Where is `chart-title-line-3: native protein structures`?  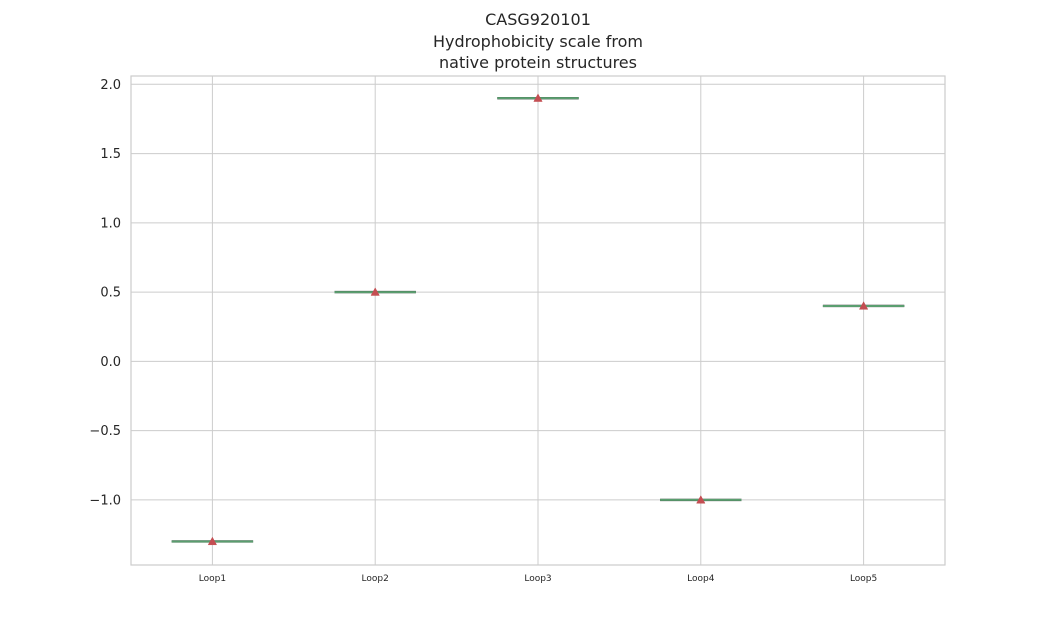 chart-title-line-3: native protein structures is located at coordinates (538, 62).